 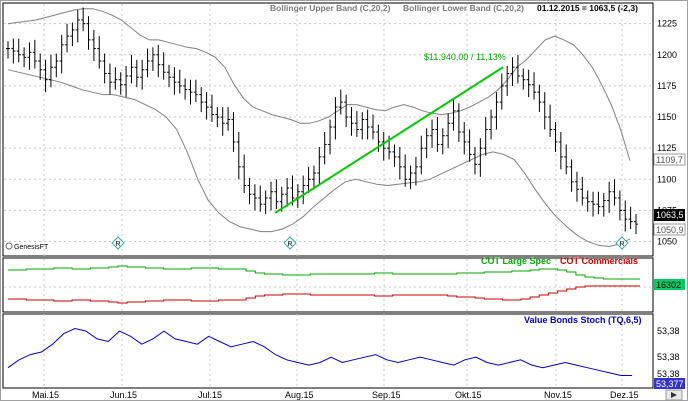 I want to click on x-tick-label: Dez.15, so click(x=624, y=395).